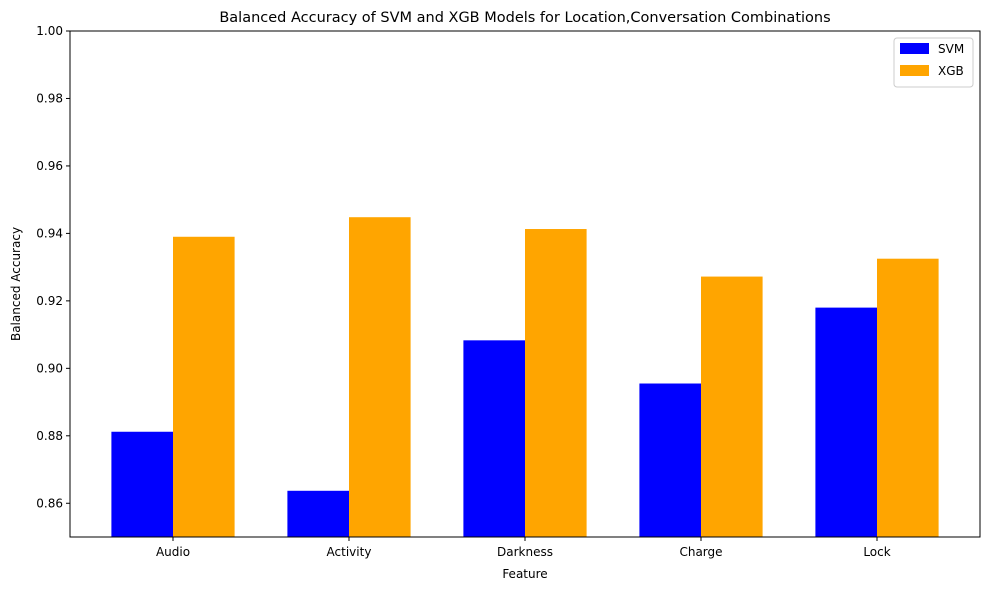  What do you see at coordinates (142, 484) in the screenshot?
I see `bar-svm-audio` at bounding box center [142, 484].